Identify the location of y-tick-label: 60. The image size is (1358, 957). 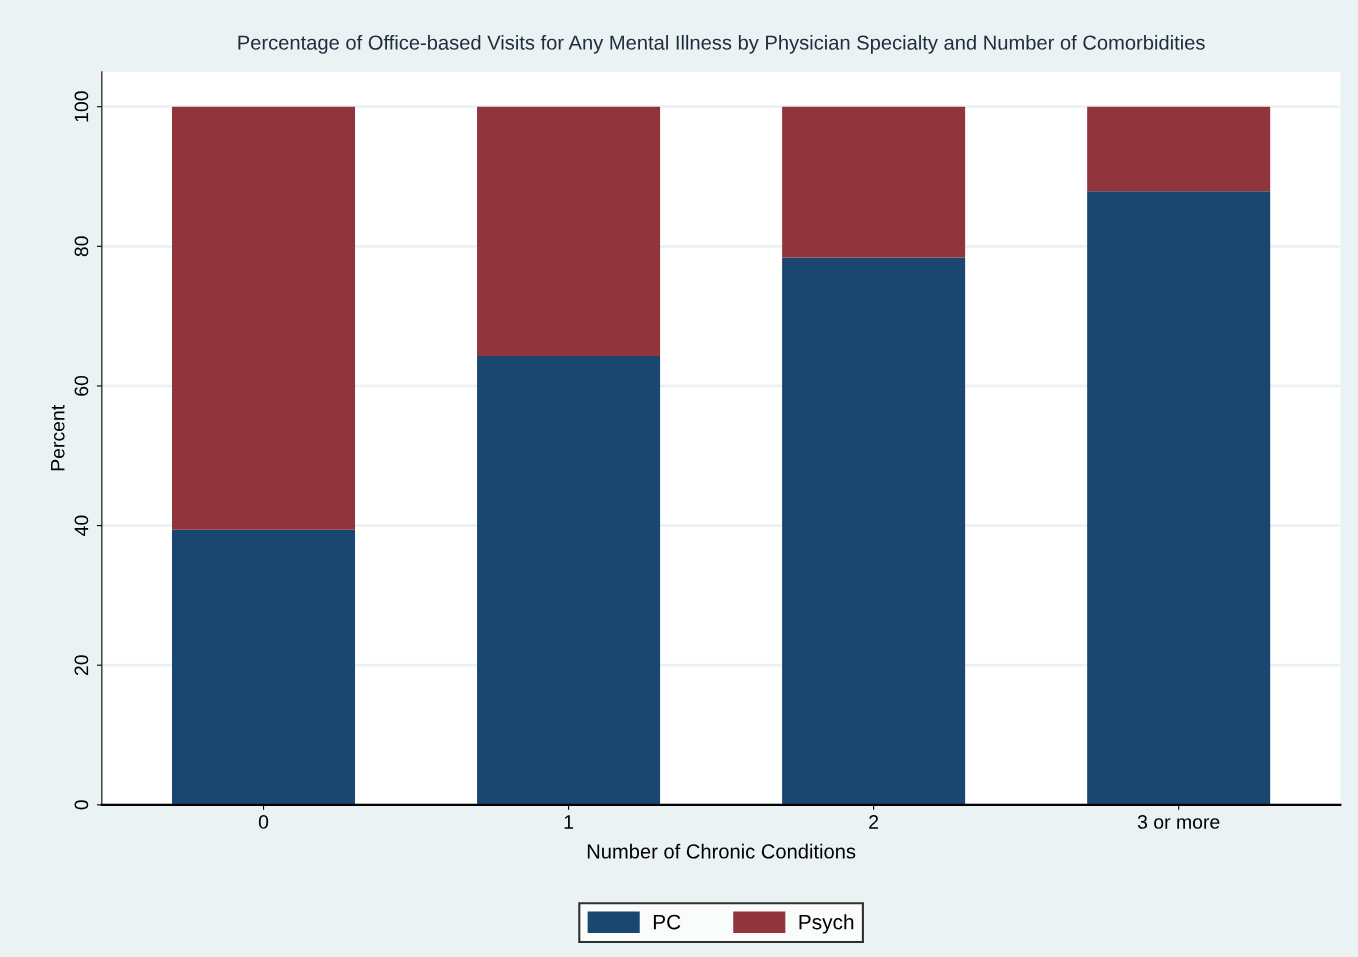
(81, 385).